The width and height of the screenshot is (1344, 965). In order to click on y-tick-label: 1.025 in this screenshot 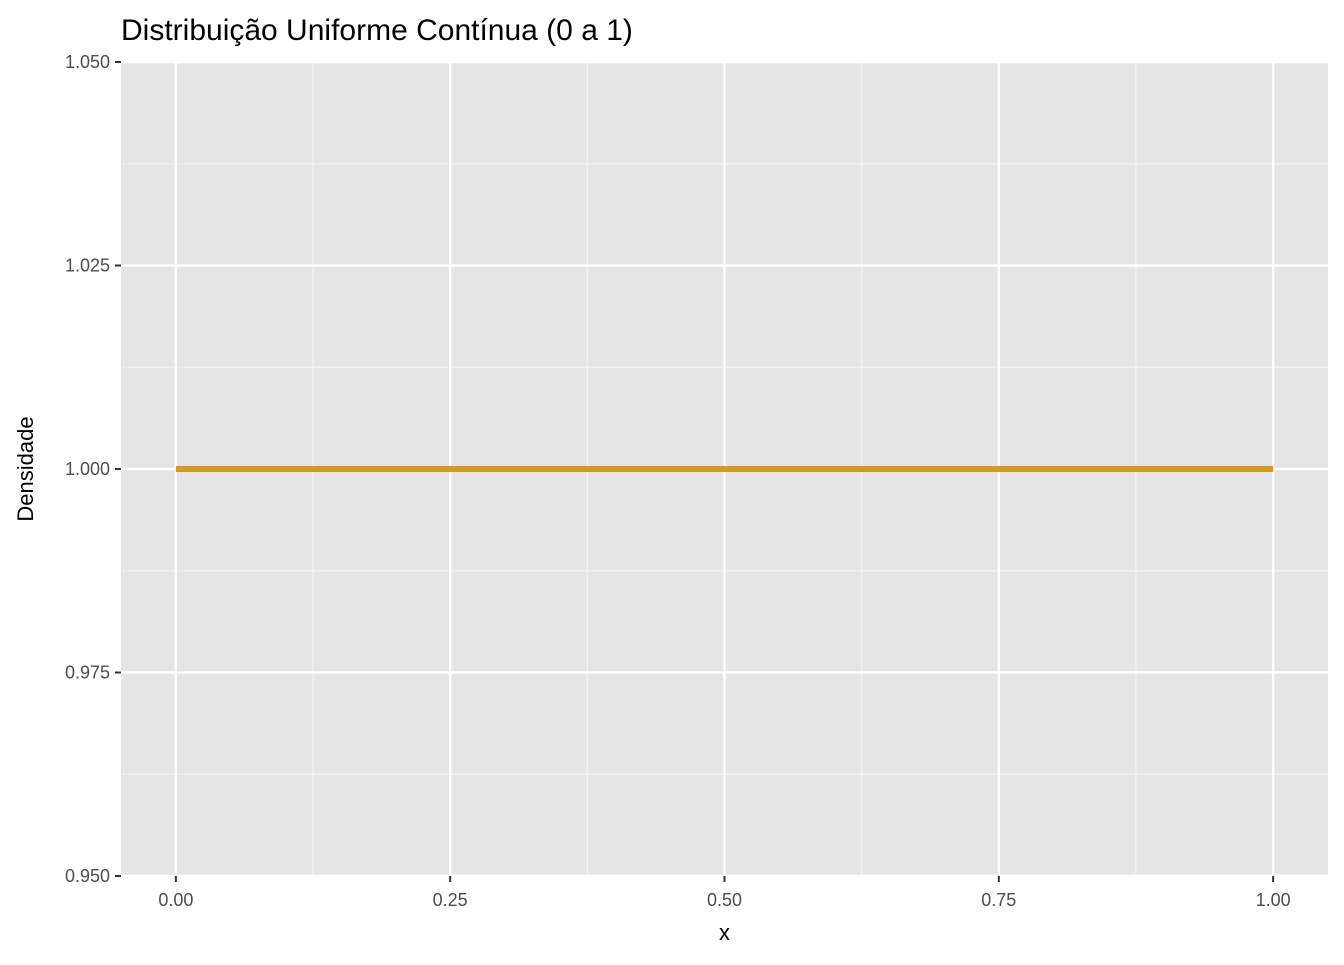, I will do `click(87, 266)`.